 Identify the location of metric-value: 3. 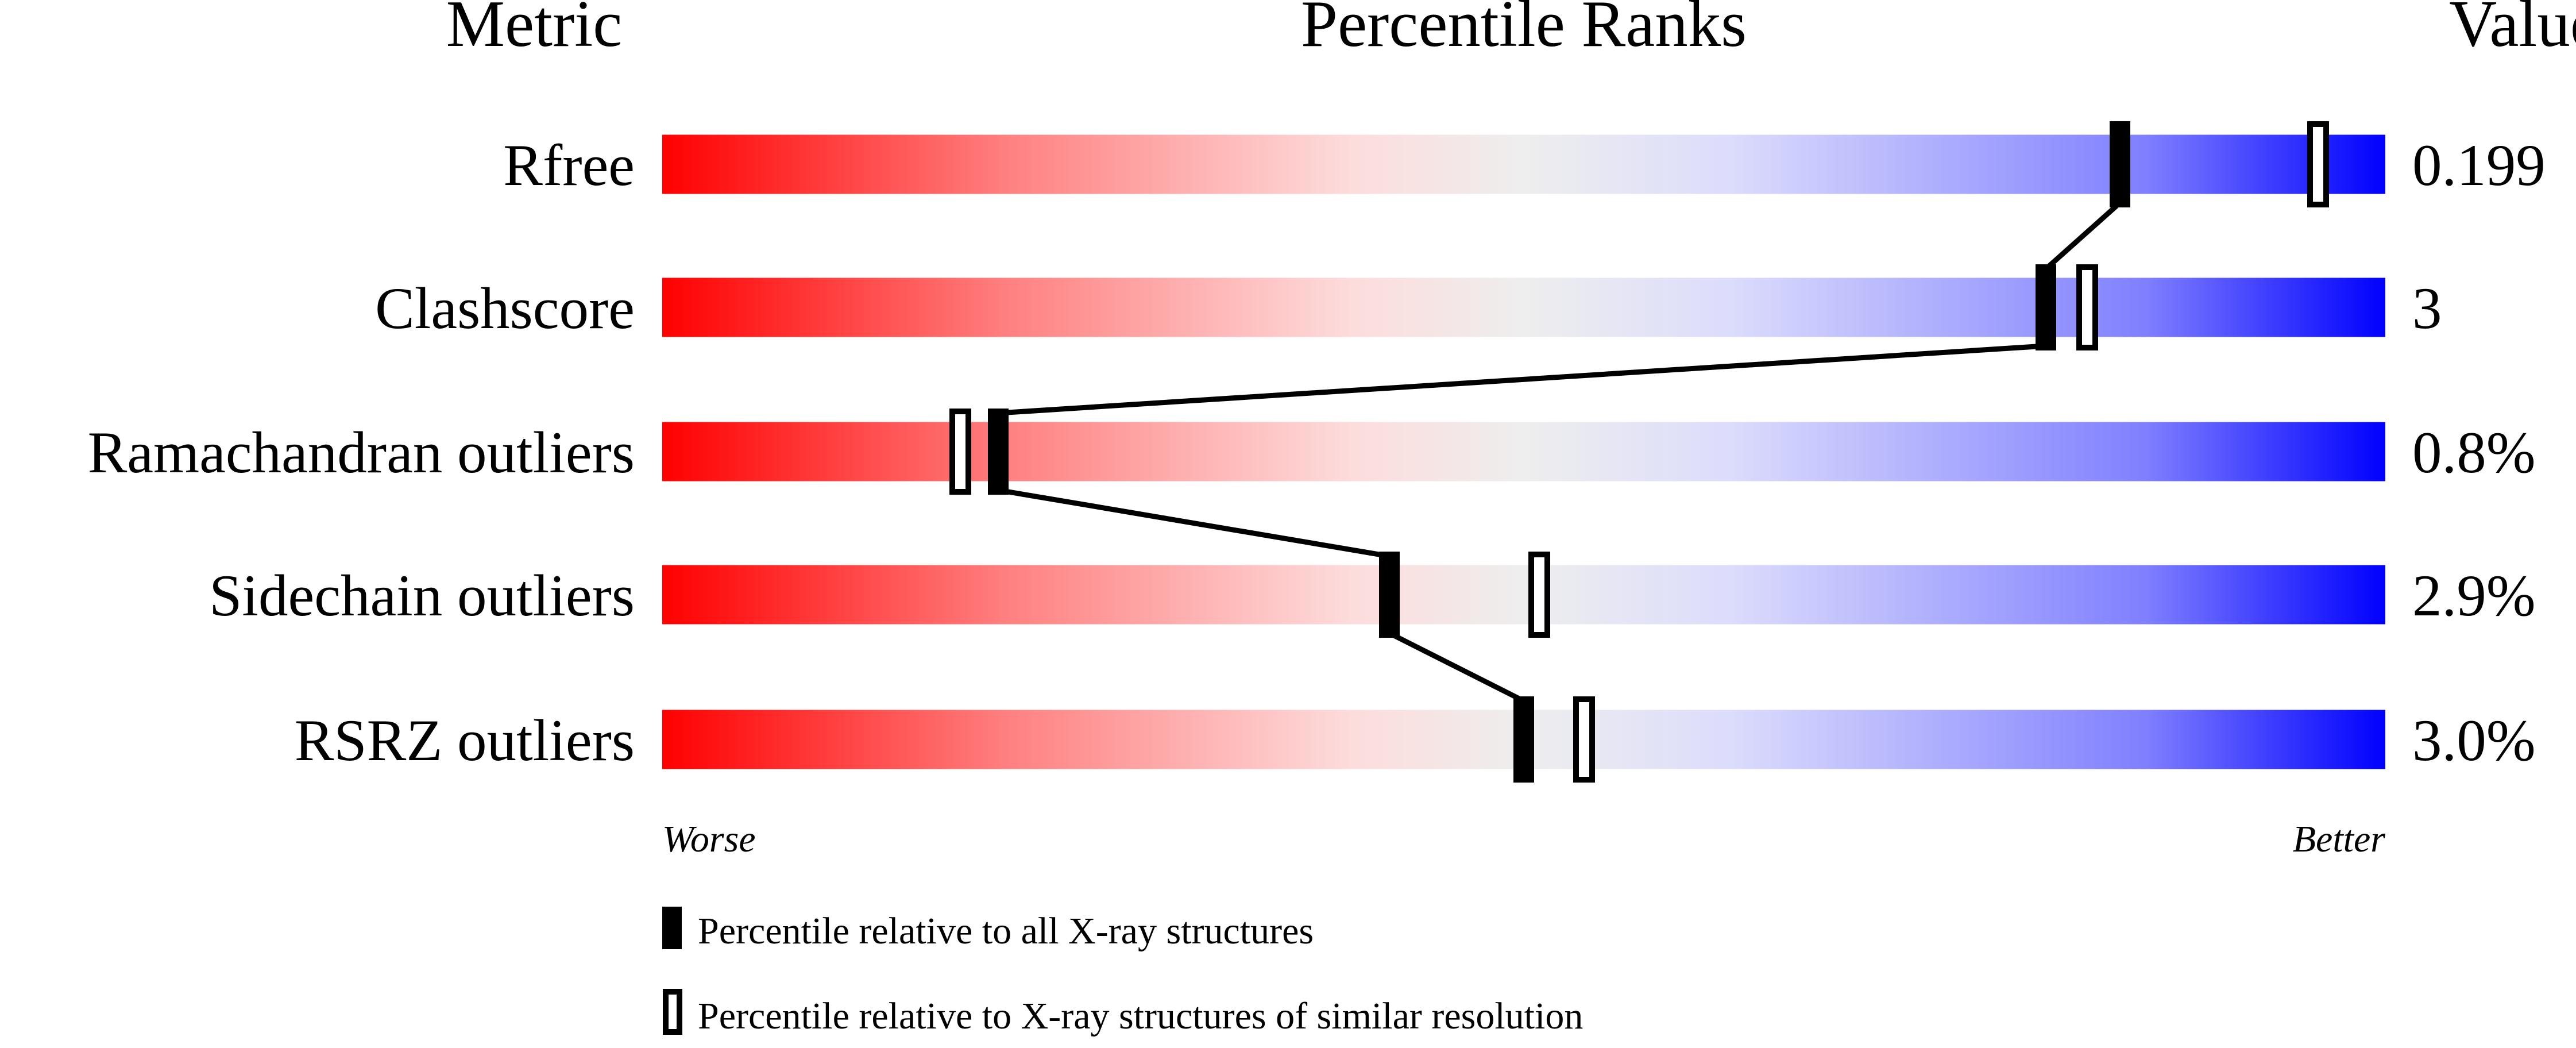
(2427, 308).